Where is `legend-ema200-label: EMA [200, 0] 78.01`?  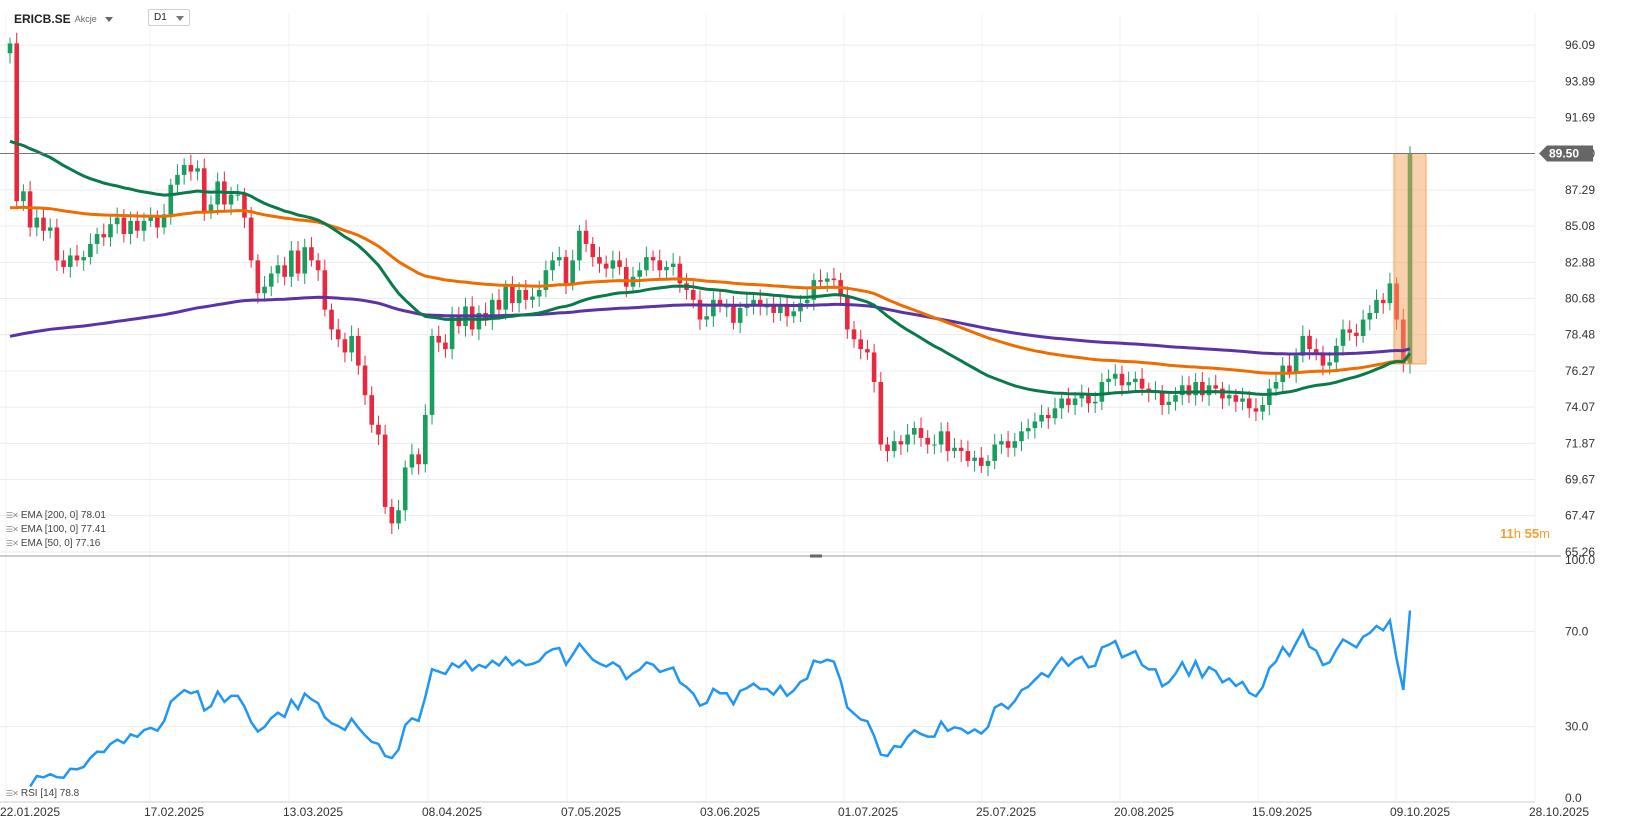 legend-ema200-label: EMA [200, 0] 78.01 is located at coordinates (63, 515).